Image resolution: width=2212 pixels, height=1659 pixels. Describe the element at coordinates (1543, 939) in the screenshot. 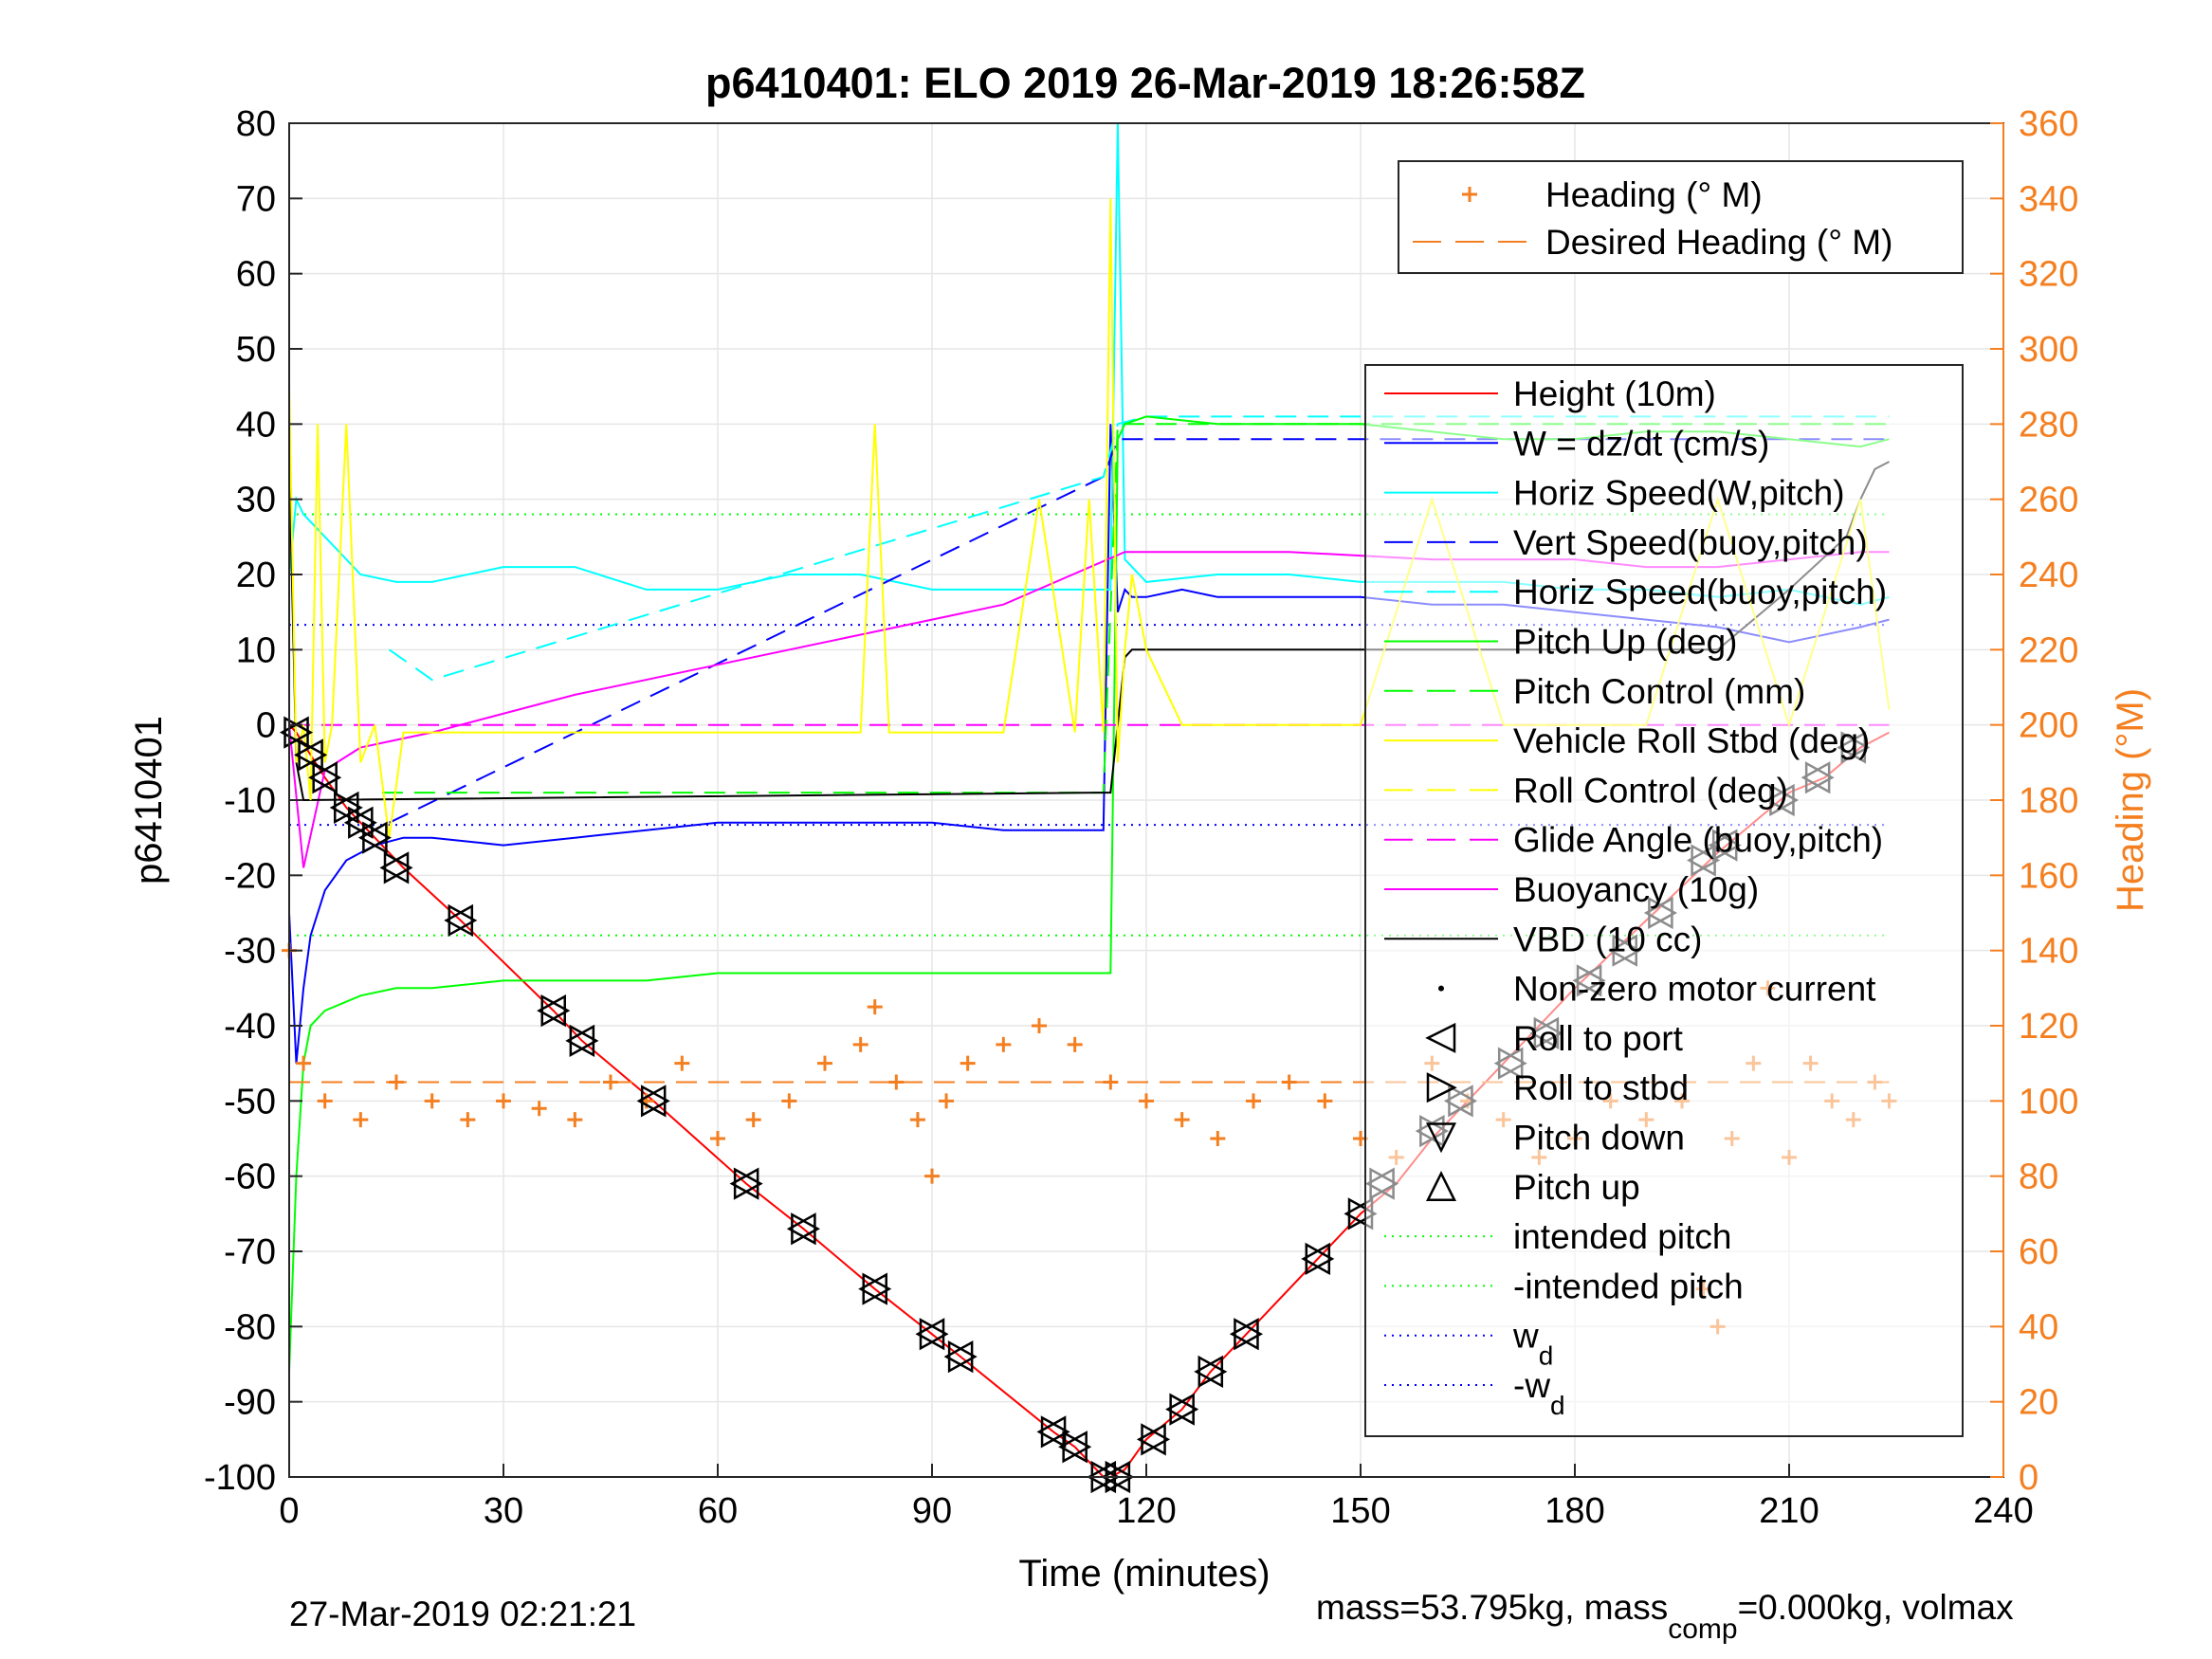

I see `legend-entry-vbd-10-cc-11: VBD (10 cc)` at that location.